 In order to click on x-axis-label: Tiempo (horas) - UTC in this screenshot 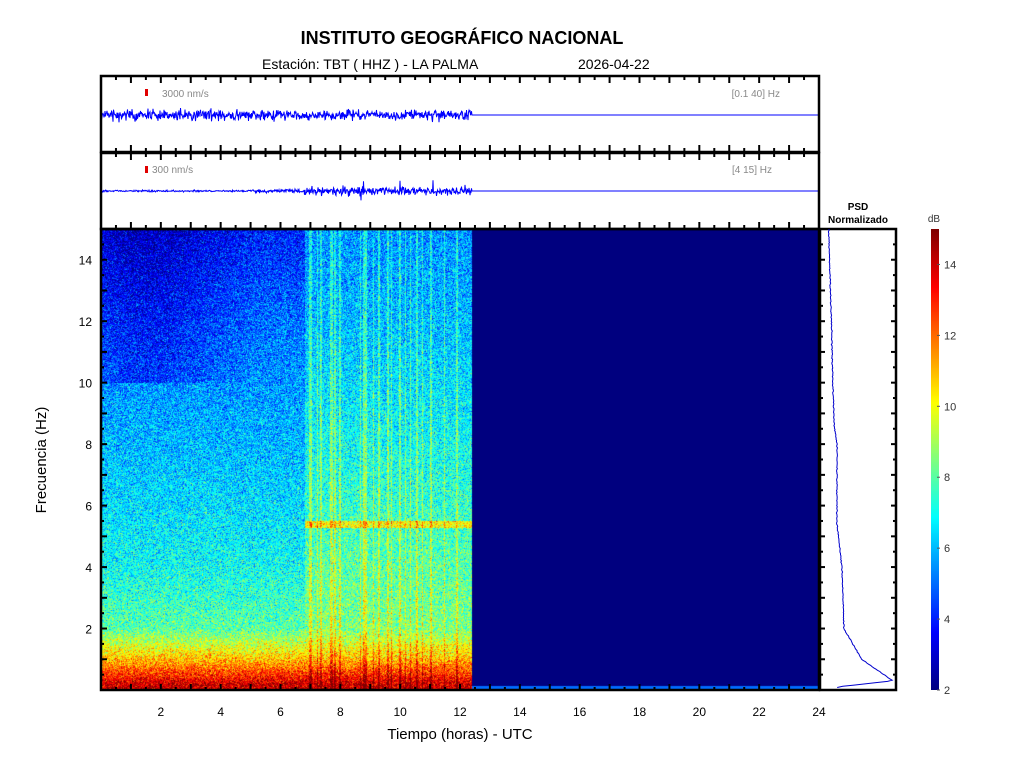, I will do `click(459, 734)`.